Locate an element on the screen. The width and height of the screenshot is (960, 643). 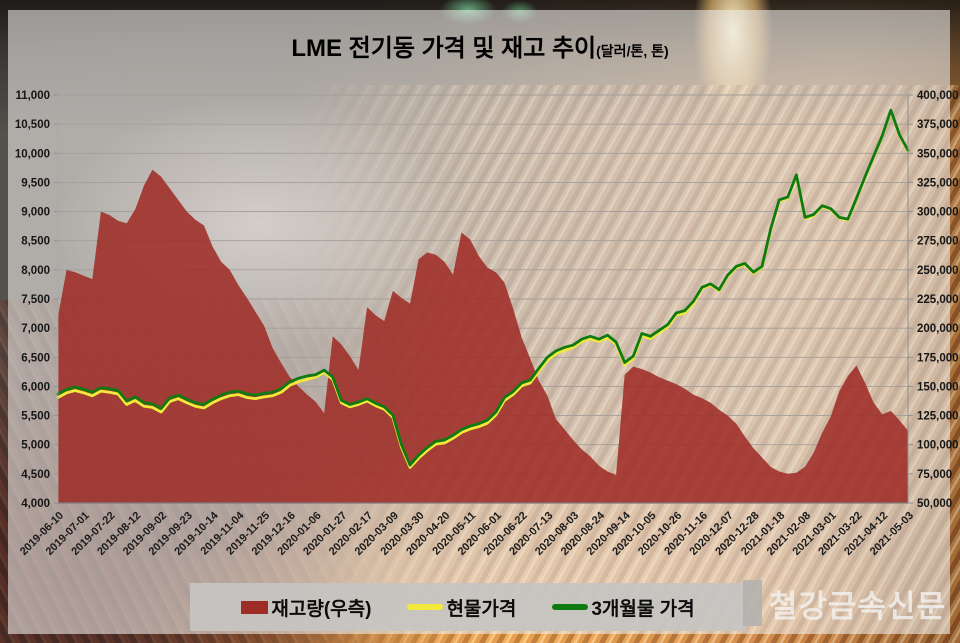
legend-item-spot: 현물가격 is located at coordinates (461, 607).